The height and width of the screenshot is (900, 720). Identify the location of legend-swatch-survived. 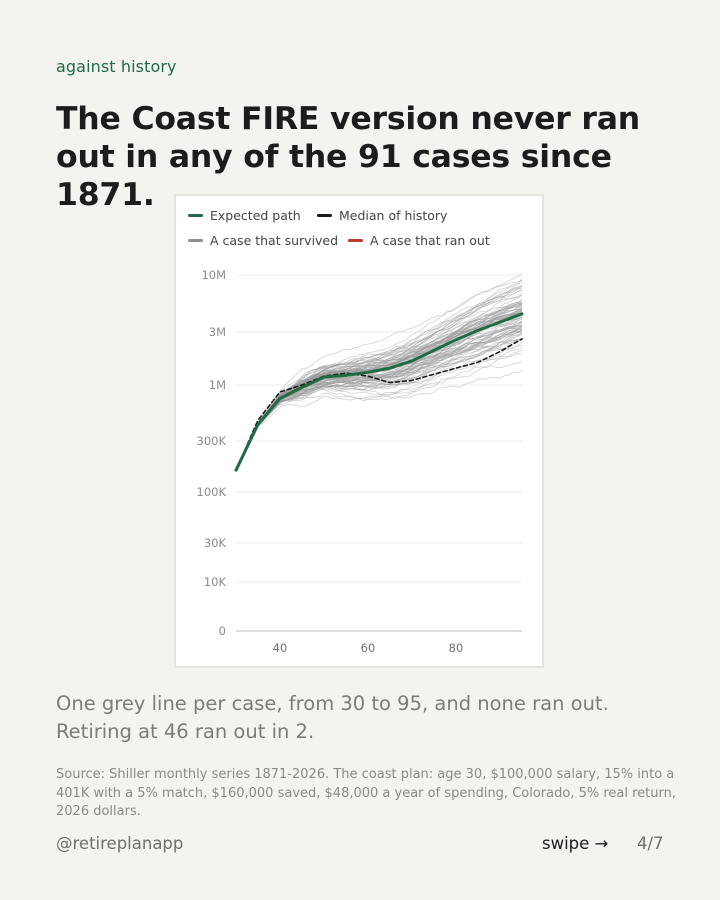
(195, 240).